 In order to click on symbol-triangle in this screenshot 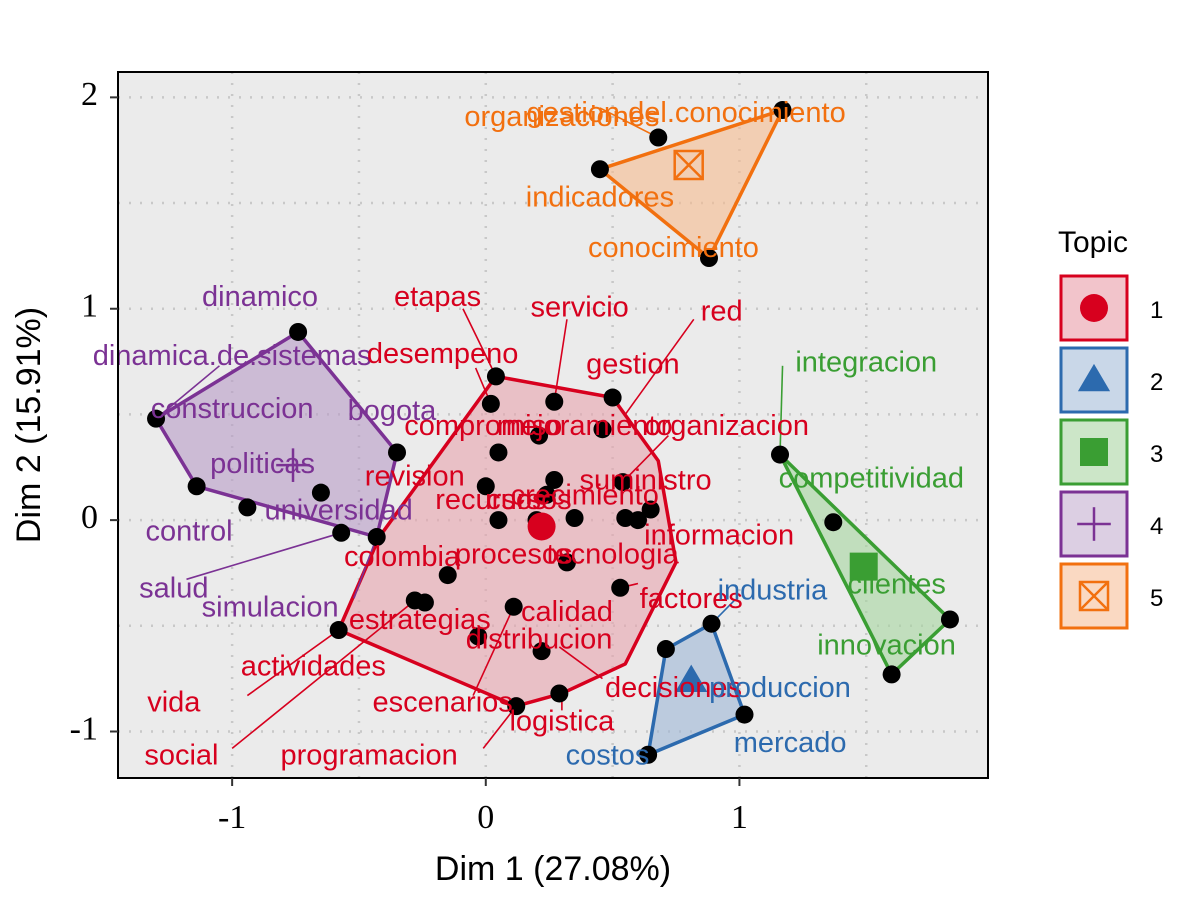, I will do `click(1094, 377)`.